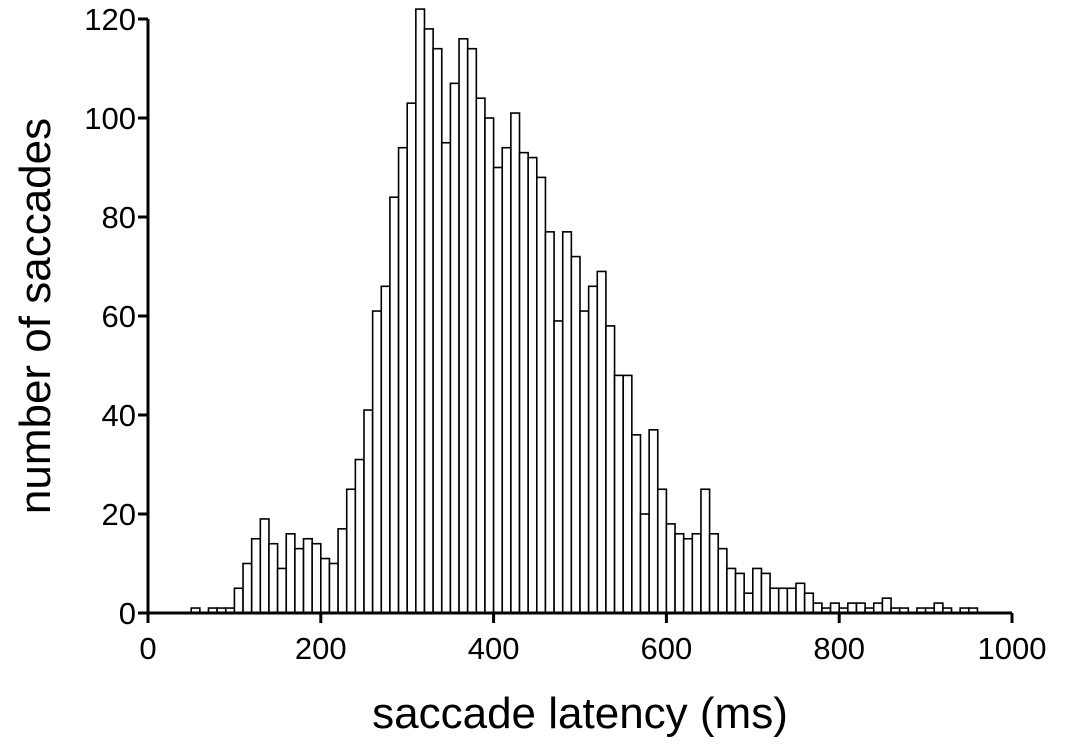 The width and height of the screenshot is (1066, 748). What do you see at coordinates (119, 415) in the screenshot?
I see `y-tick-label: 40` at bounding box center [119, 415].